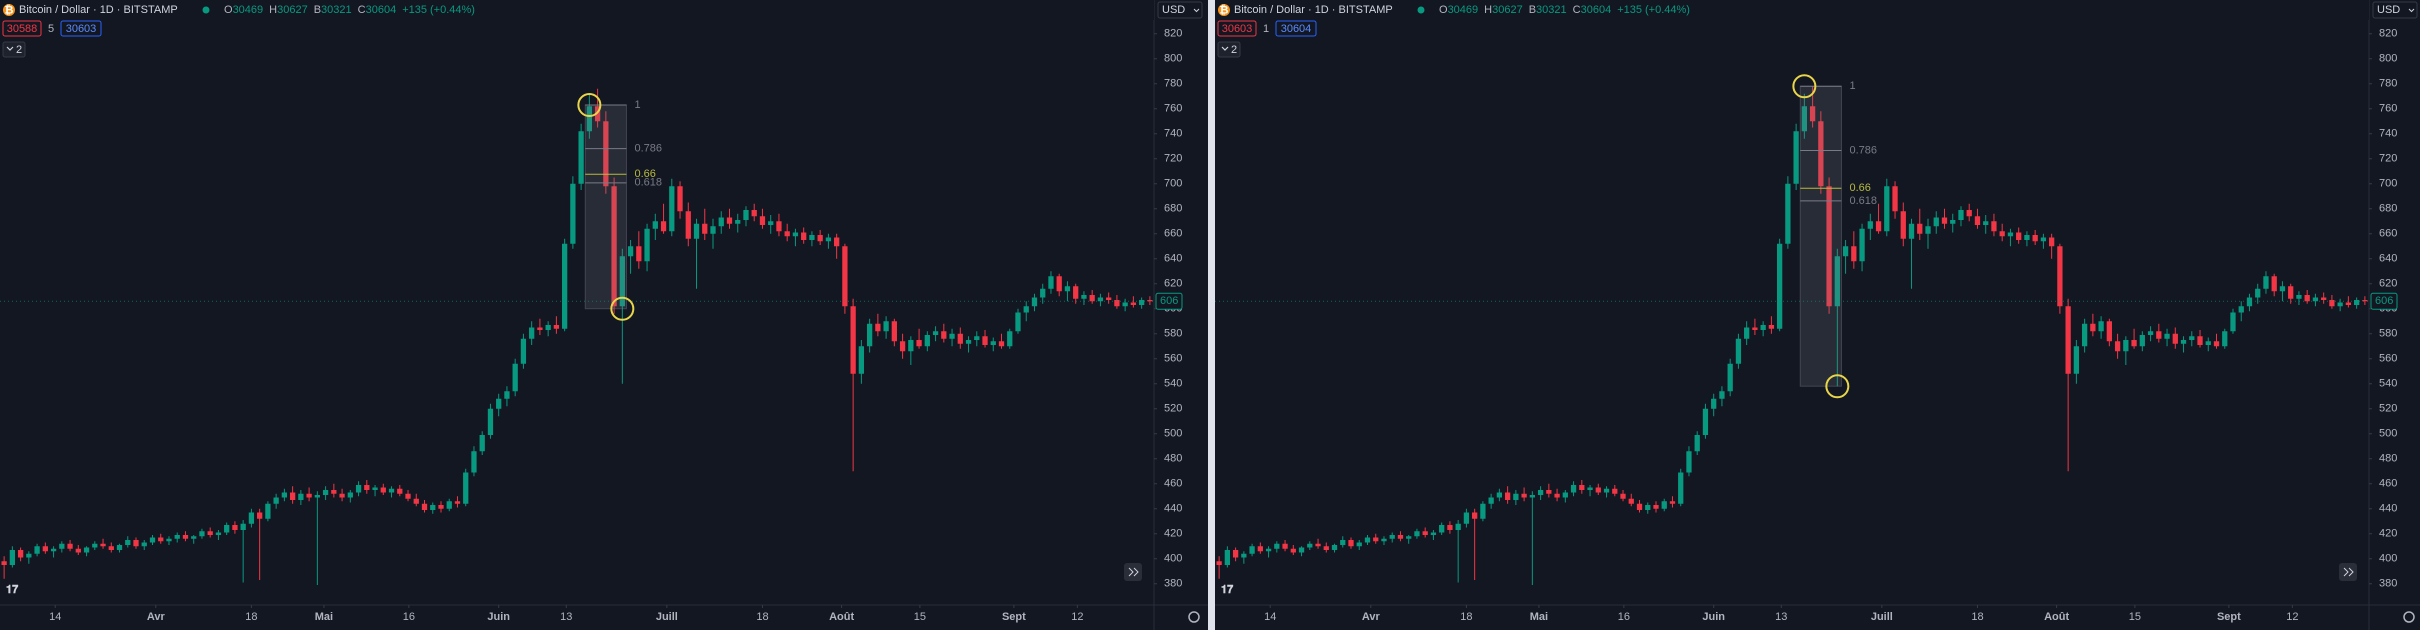  What do you see at coordinates (1227, 590) in the screenshot?
I see `tv-logo: 𝟏𝟕` at bounding box center [1227, 590].